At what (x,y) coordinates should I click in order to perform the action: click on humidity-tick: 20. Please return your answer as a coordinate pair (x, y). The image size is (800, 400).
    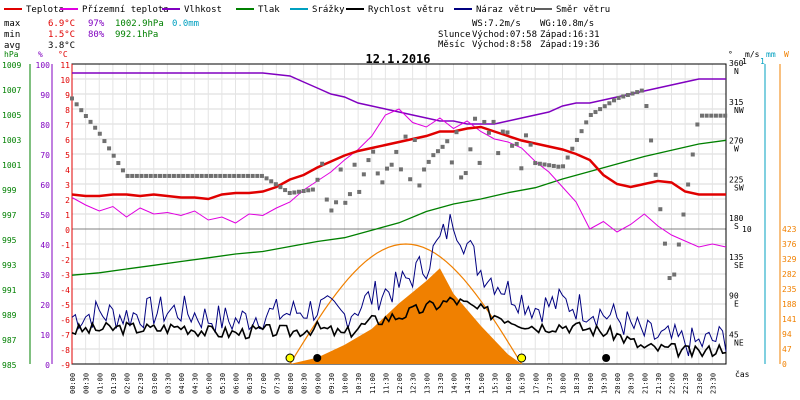
    Looking at the image, I should click on (45, 305).